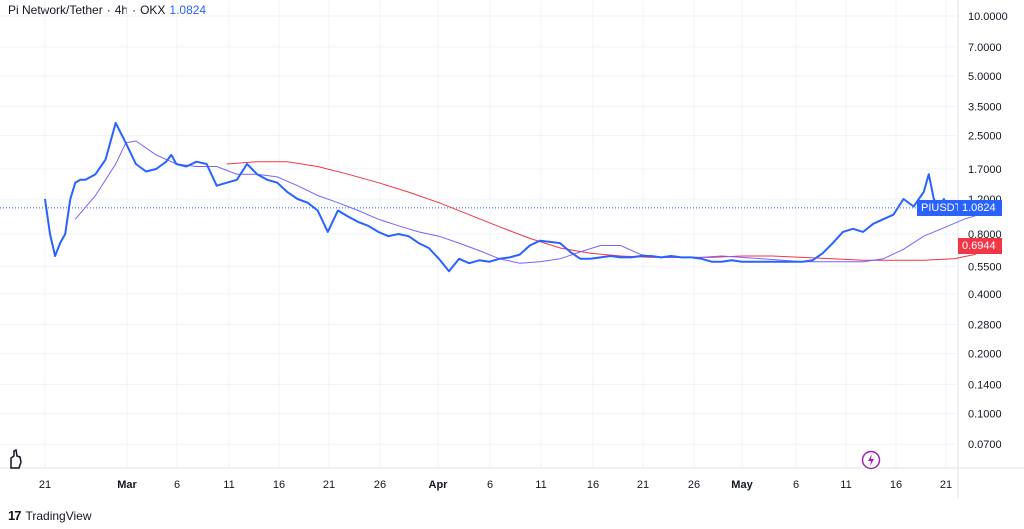 The height and width of the screenshot is (529, 1024). I want to click on x-tick-label: Apr, so click(439, 485).